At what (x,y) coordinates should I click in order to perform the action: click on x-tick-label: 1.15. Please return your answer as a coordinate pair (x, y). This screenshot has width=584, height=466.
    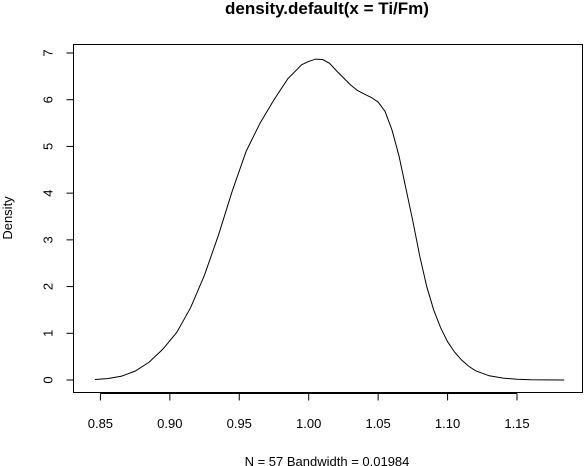
    Looking at the image, I should click on (516, 423).